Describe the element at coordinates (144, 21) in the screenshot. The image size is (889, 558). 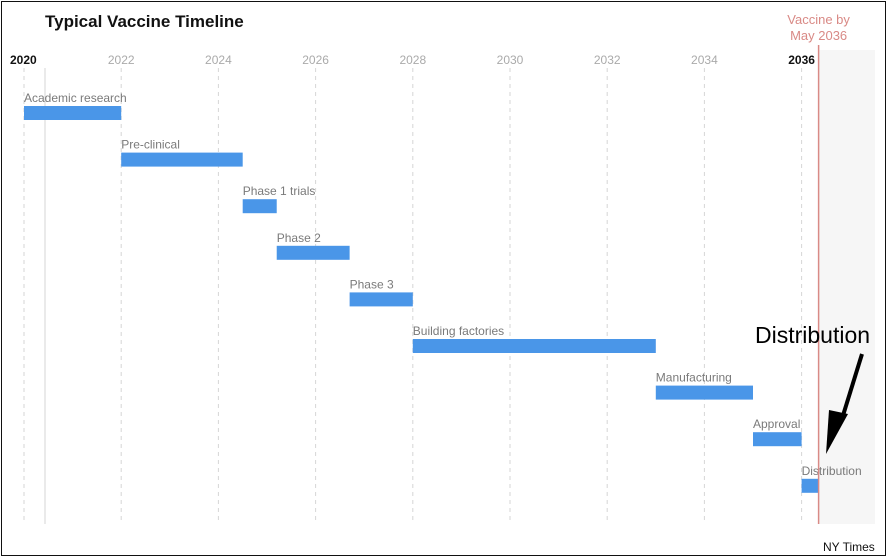
I see `chart-title: Typical Vaccine Timeline` at that location.